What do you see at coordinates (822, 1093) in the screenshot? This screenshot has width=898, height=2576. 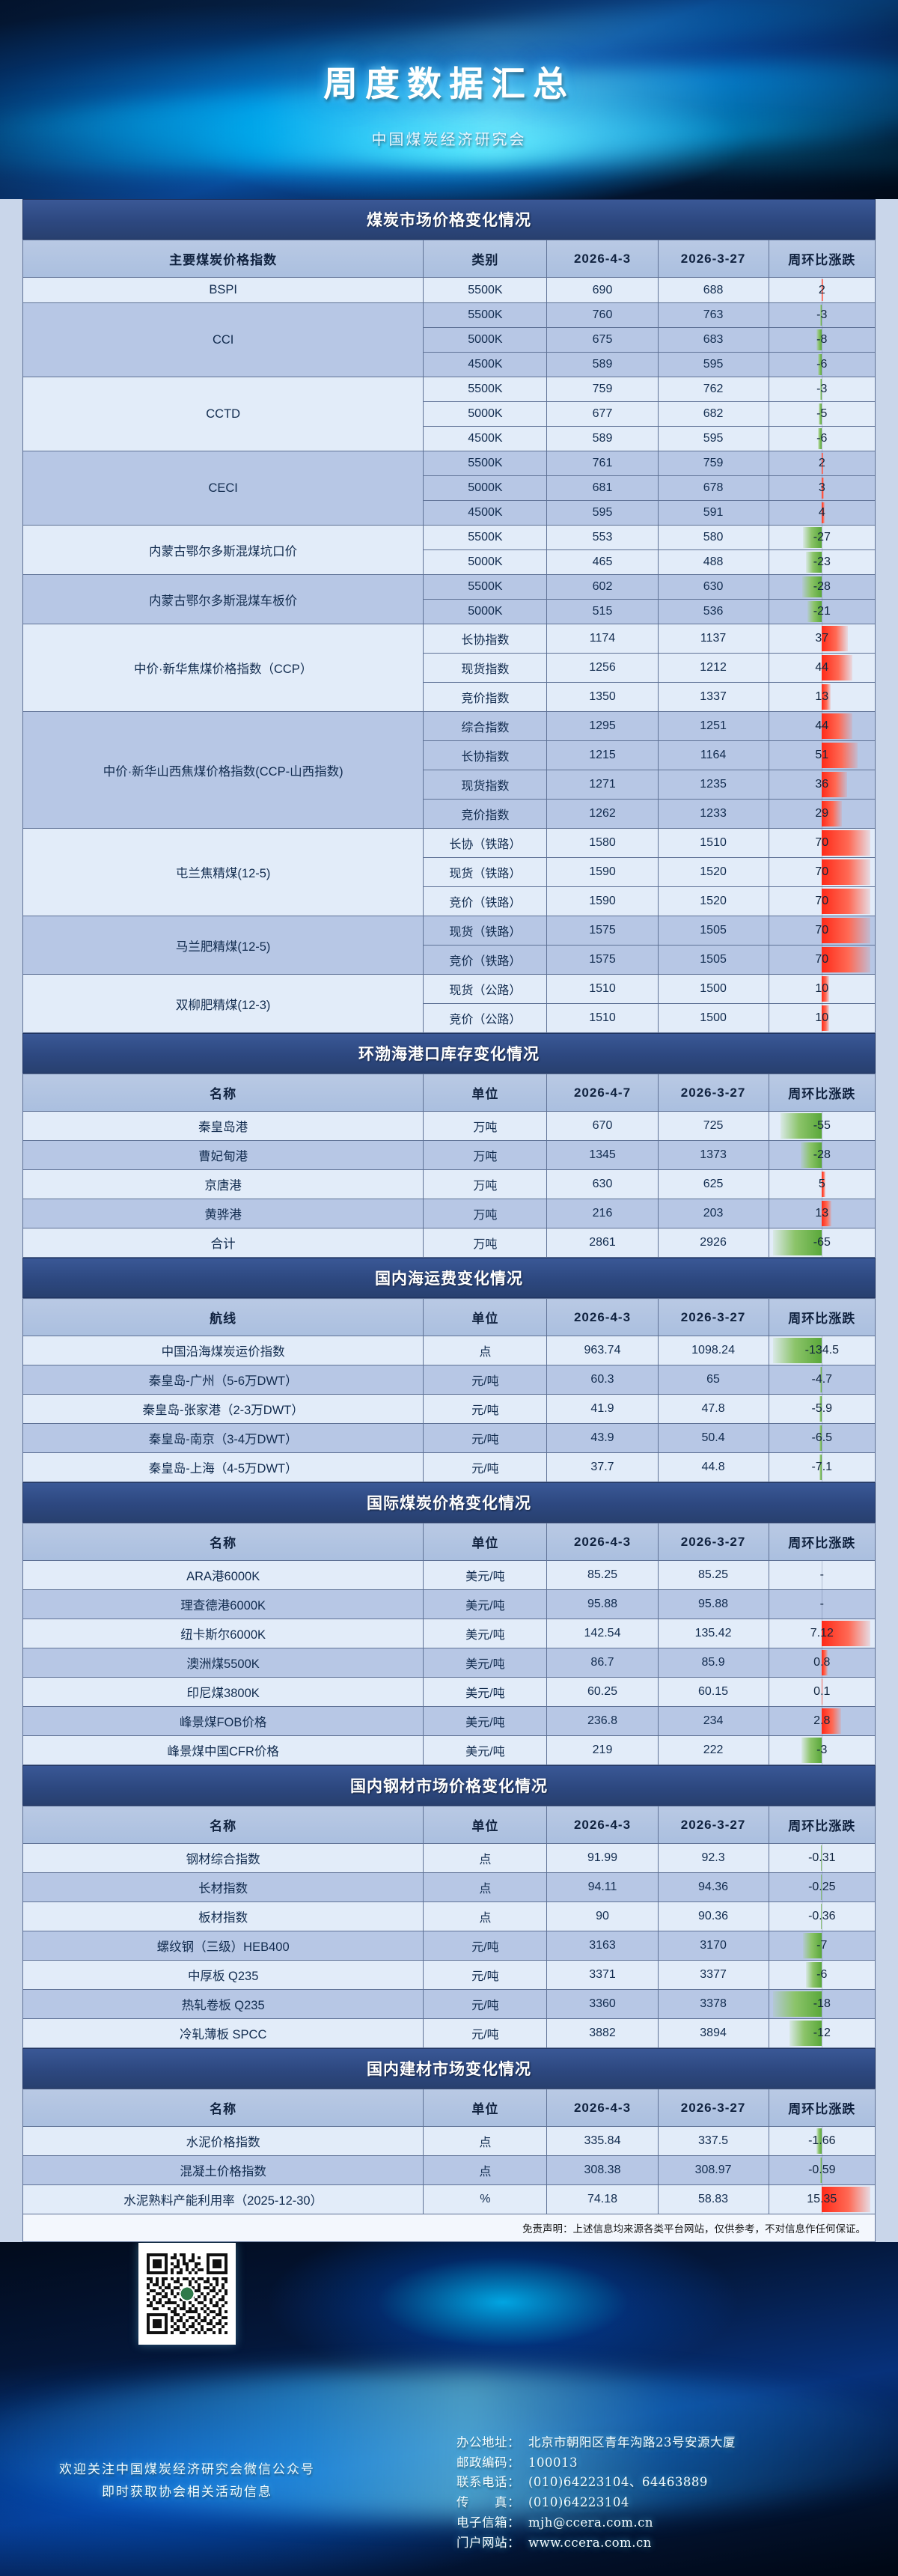 I see `column-header: 周环比涨跌` at bounding box center [822, 1093].